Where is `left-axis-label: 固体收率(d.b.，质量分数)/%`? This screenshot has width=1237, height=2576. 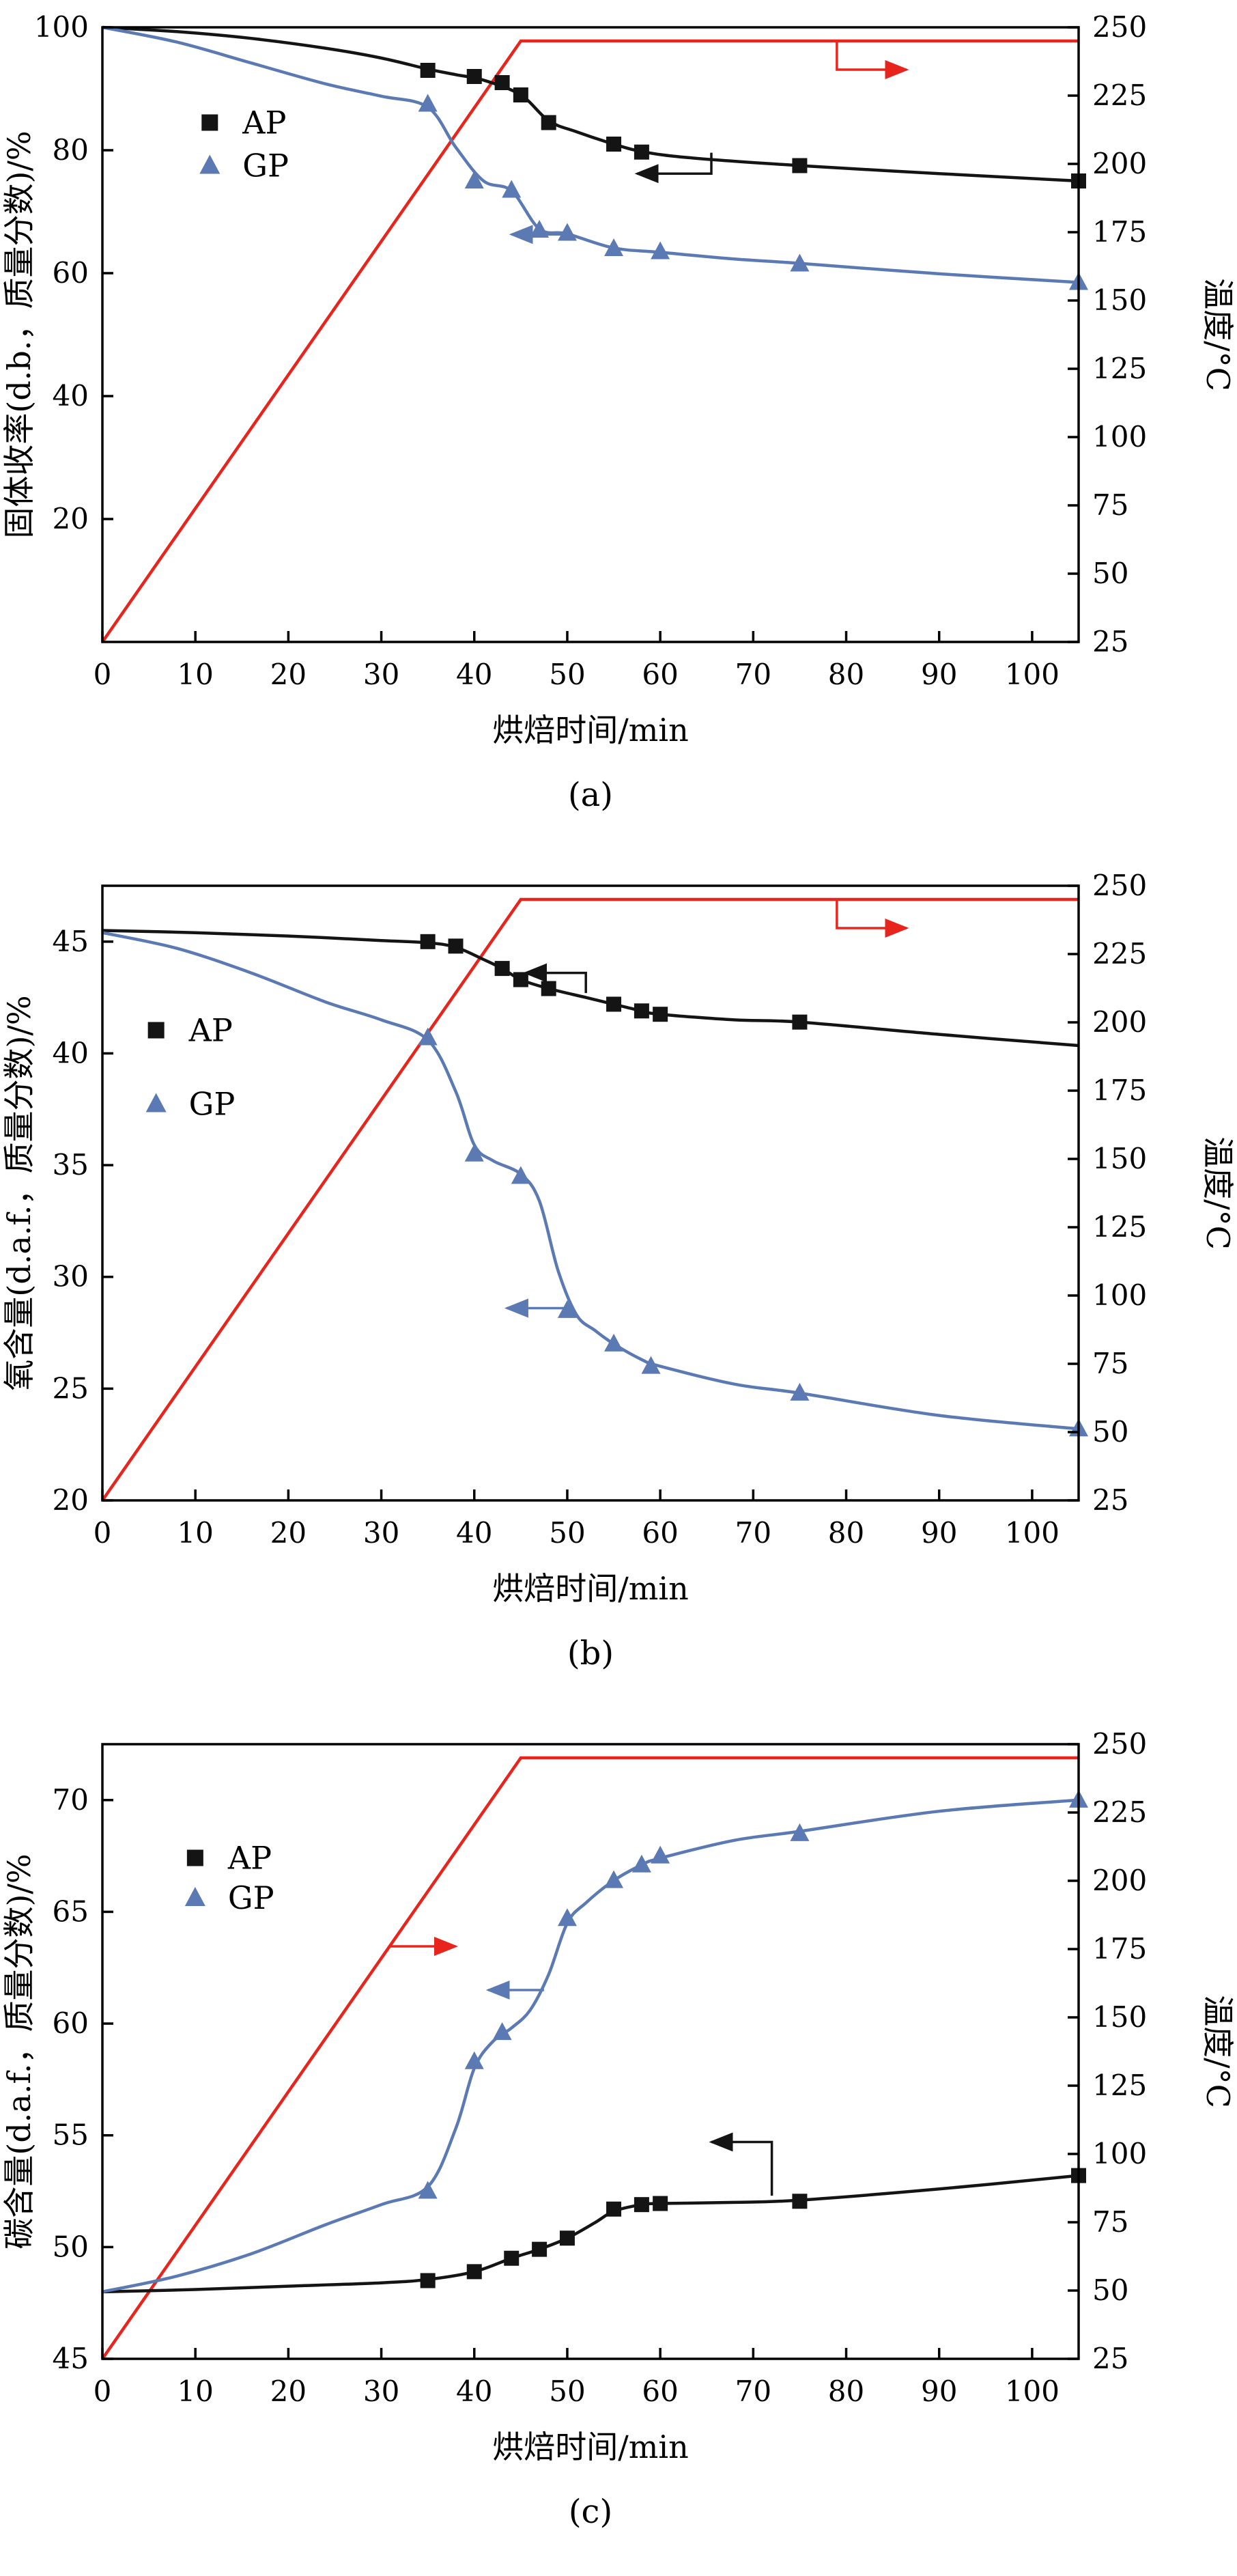
left-axis-label: 固体收率(d.b.，质量分数)/% is located at coordinates (19, 334).